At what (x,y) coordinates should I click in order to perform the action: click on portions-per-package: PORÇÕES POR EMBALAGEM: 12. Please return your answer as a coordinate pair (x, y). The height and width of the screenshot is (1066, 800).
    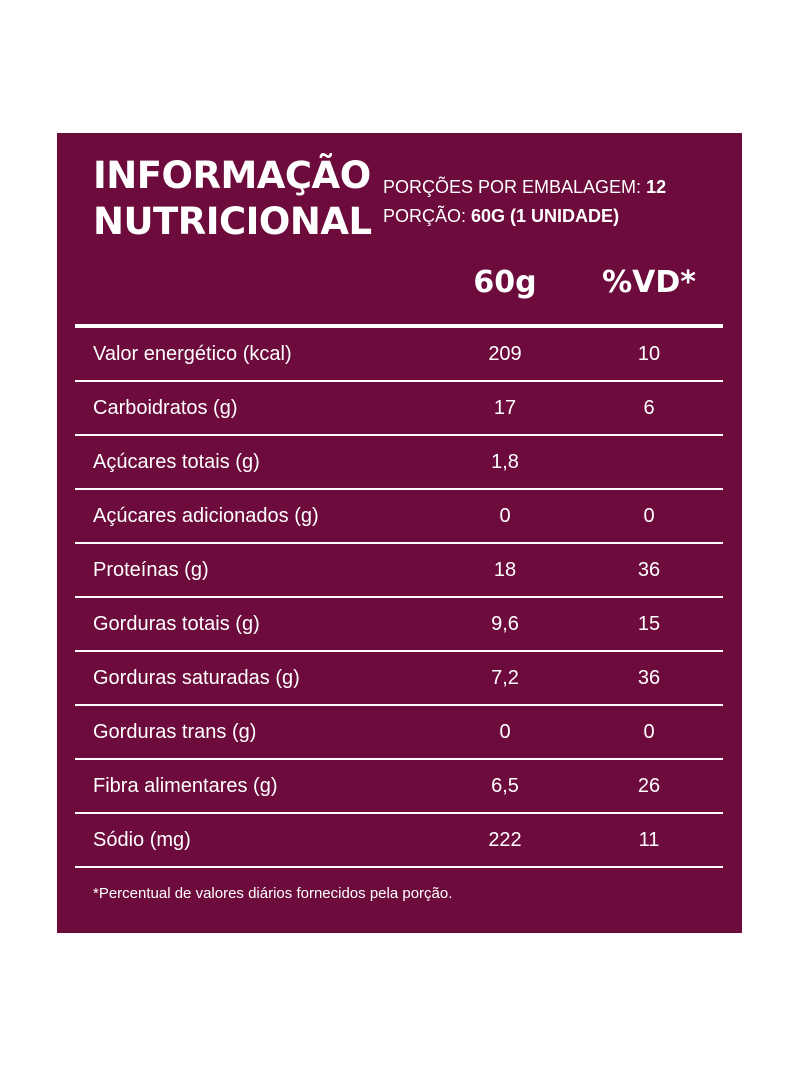
    Looking at the image, I should click on (524, 187).